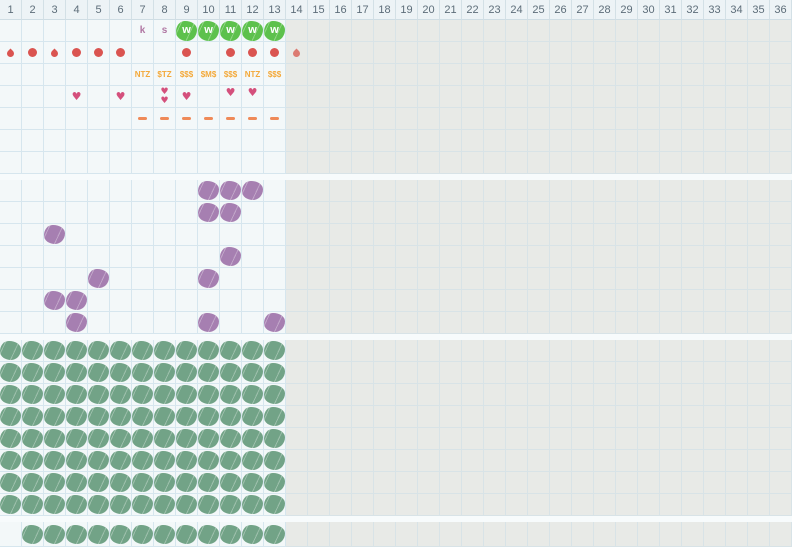 This screenshot has height=547, width=792. I want to click on day-header-cell: 27, so click(583, 10).